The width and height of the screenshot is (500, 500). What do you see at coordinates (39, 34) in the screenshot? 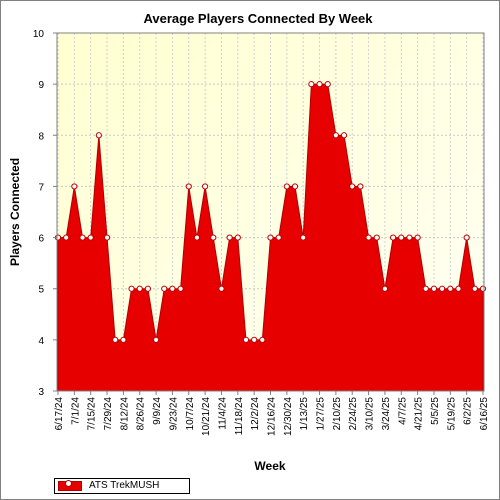
I see `y-tick-label-7: 10` at bounding box center [39, 34].